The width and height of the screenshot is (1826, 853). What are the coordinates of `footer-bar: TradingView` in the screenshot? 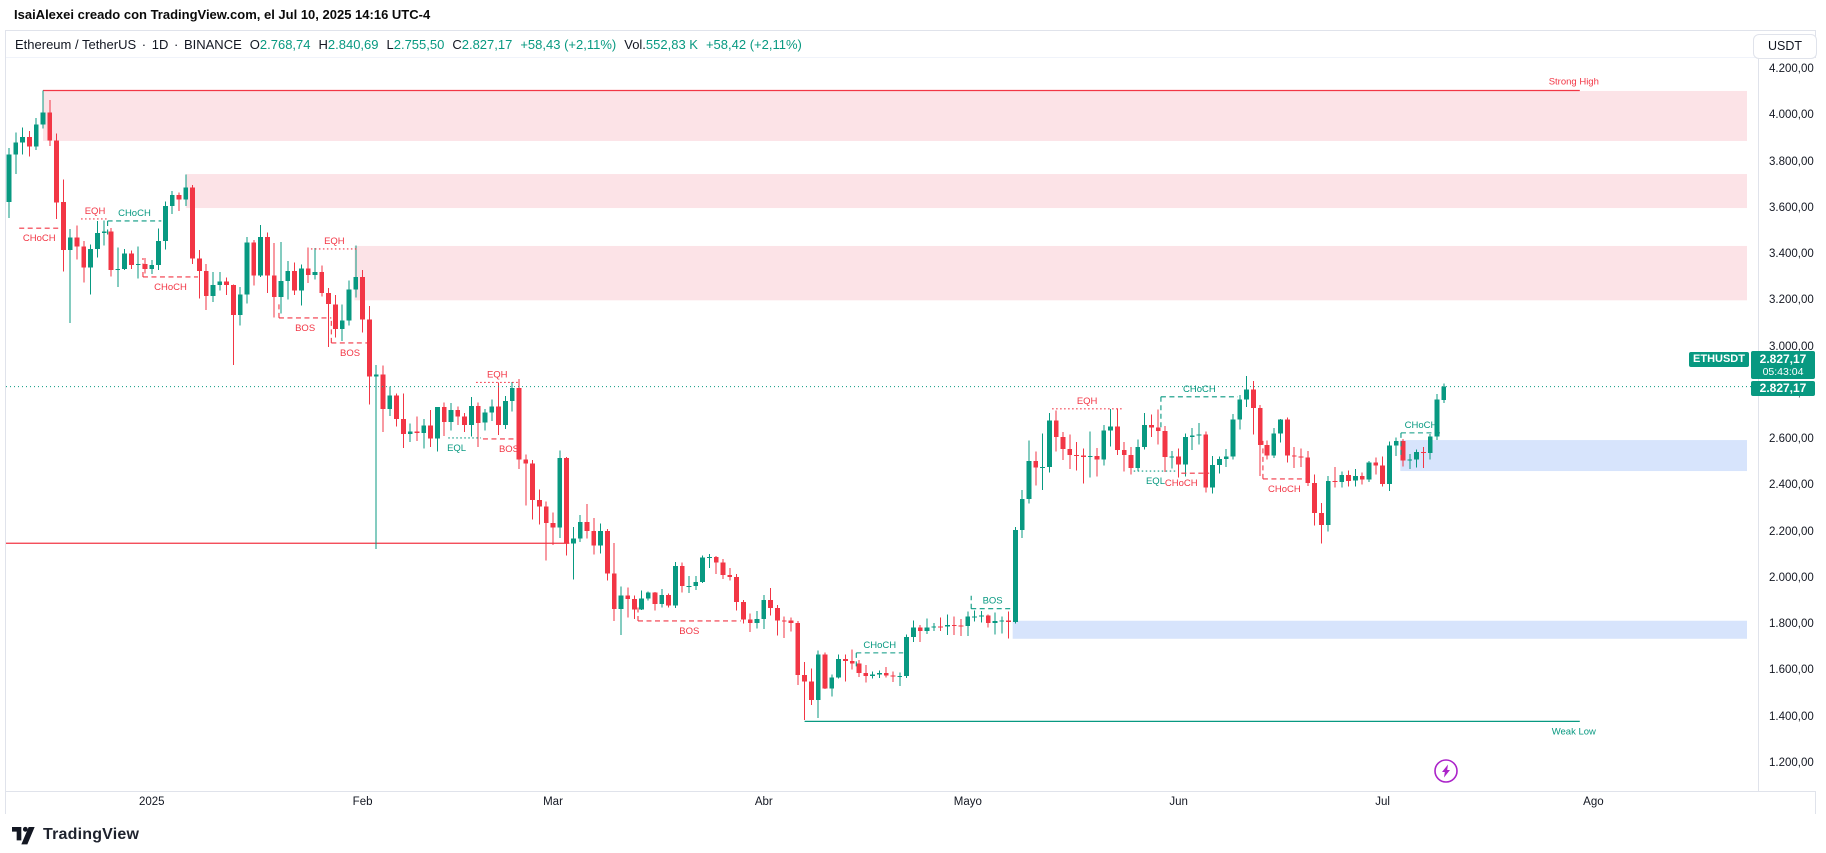 It's located at (913, 835).